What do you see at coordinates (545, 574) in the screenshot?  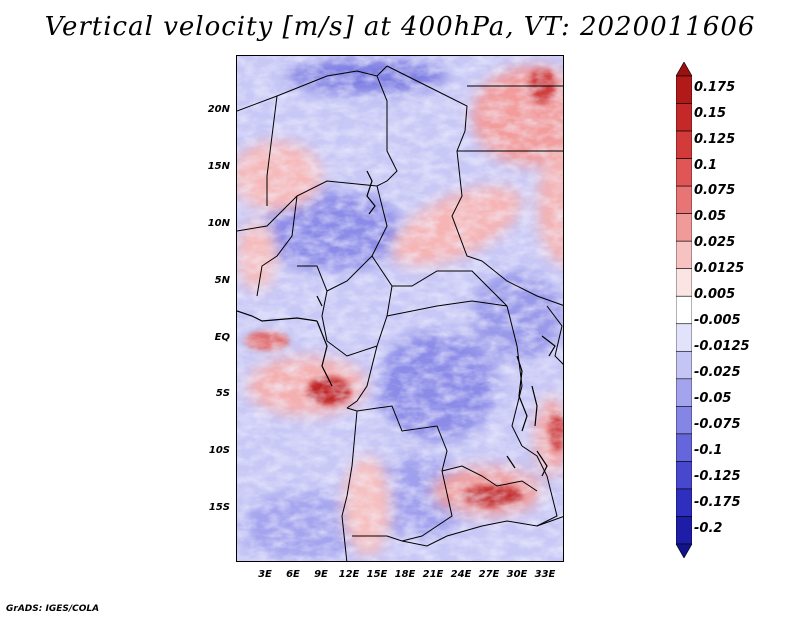 I see `lon-label-33e: 33E` at bounding box center [545, 574].